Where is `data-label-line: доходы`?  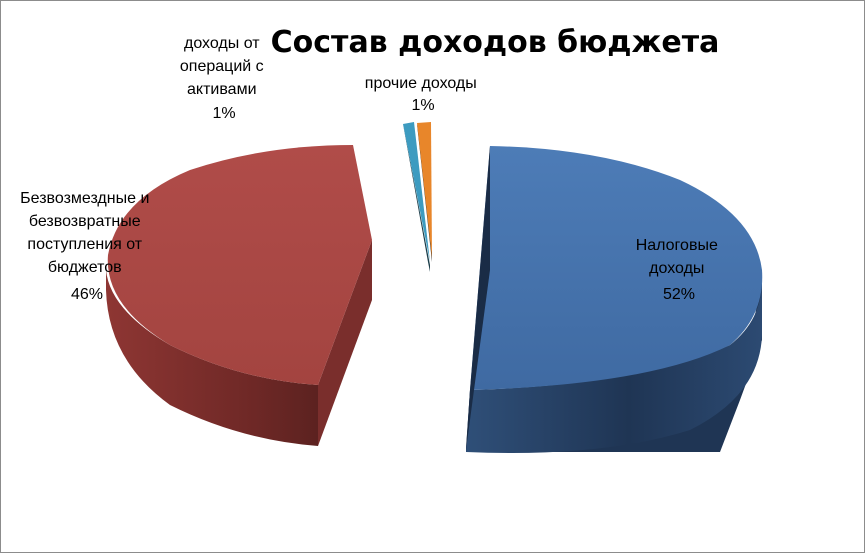
data-label-line: доходы is located at coordinates (676, 268).